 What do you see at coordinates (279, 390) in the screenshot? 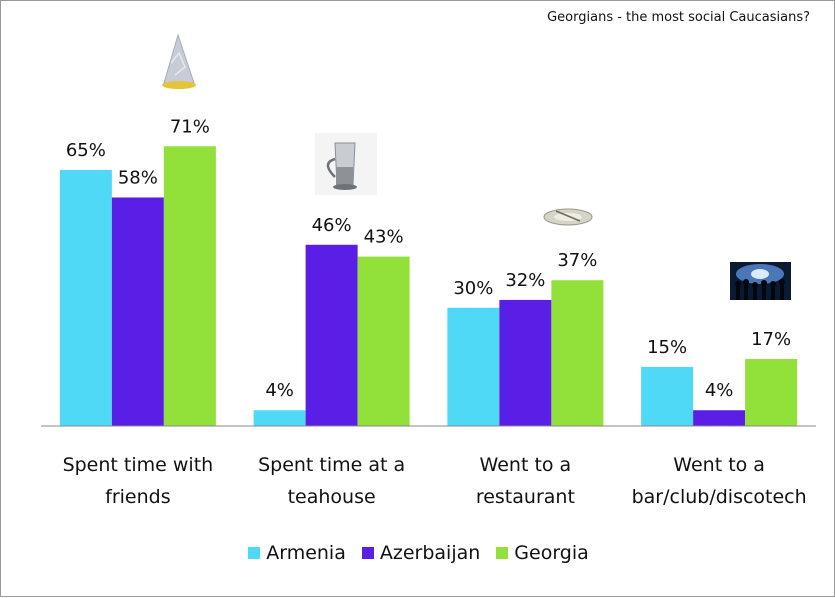
I see `data-label-armenia-2: 4%` at bounding box center [279, 390].